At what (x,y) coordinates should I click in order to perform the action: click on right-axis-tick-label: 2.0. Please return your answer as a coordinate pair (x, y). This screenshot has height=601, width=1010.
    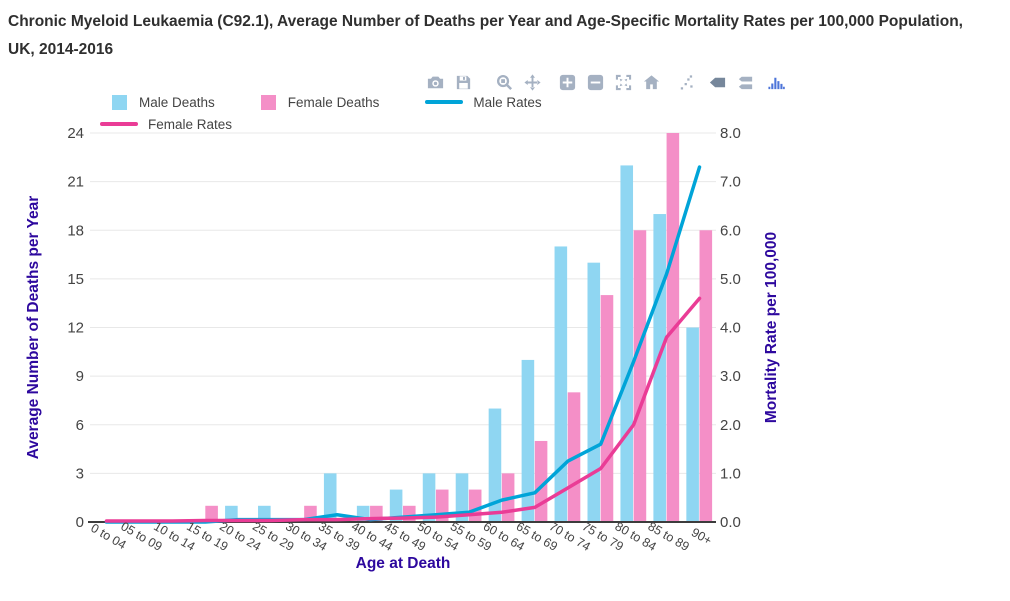
    Looking at the image, I should click on (730, 425).